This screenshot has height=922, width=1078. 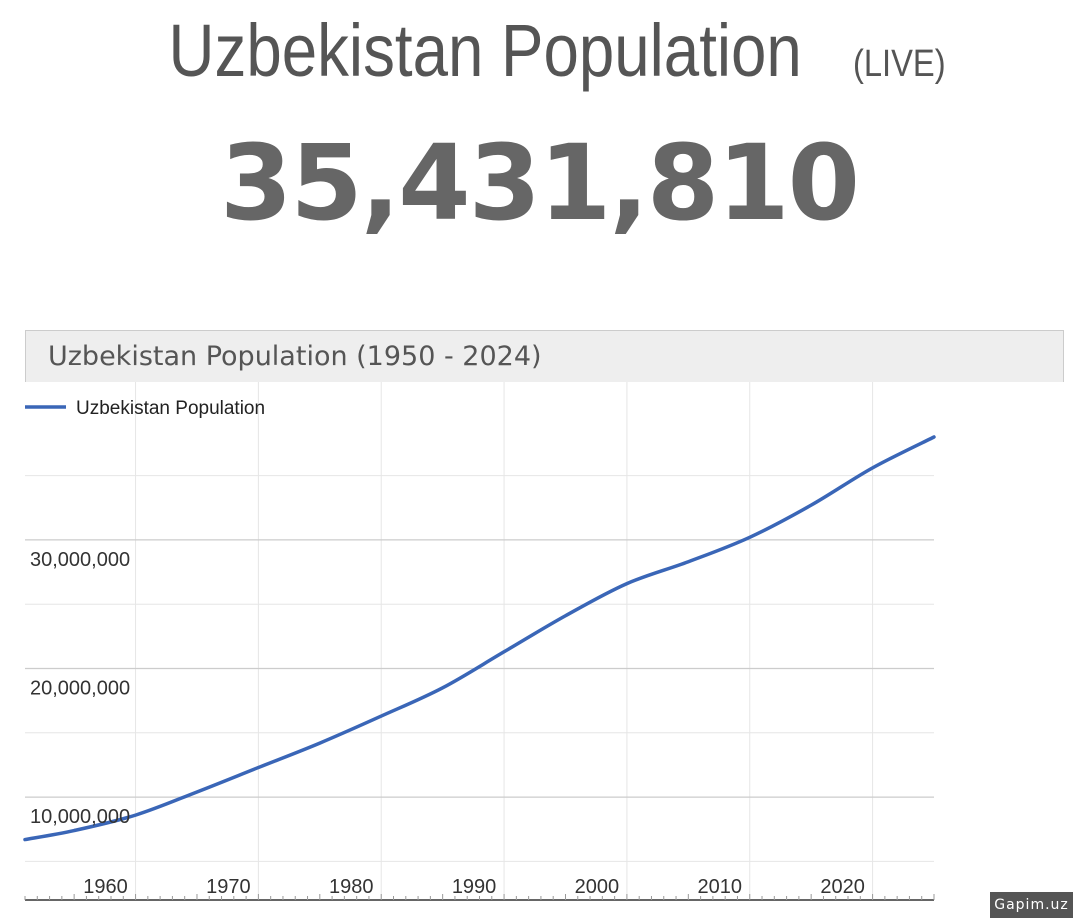 What do you see at coordinates (597, 887) in the screenshot?
I see `x-tick-label: 2000` at bounding box center [597, 887].